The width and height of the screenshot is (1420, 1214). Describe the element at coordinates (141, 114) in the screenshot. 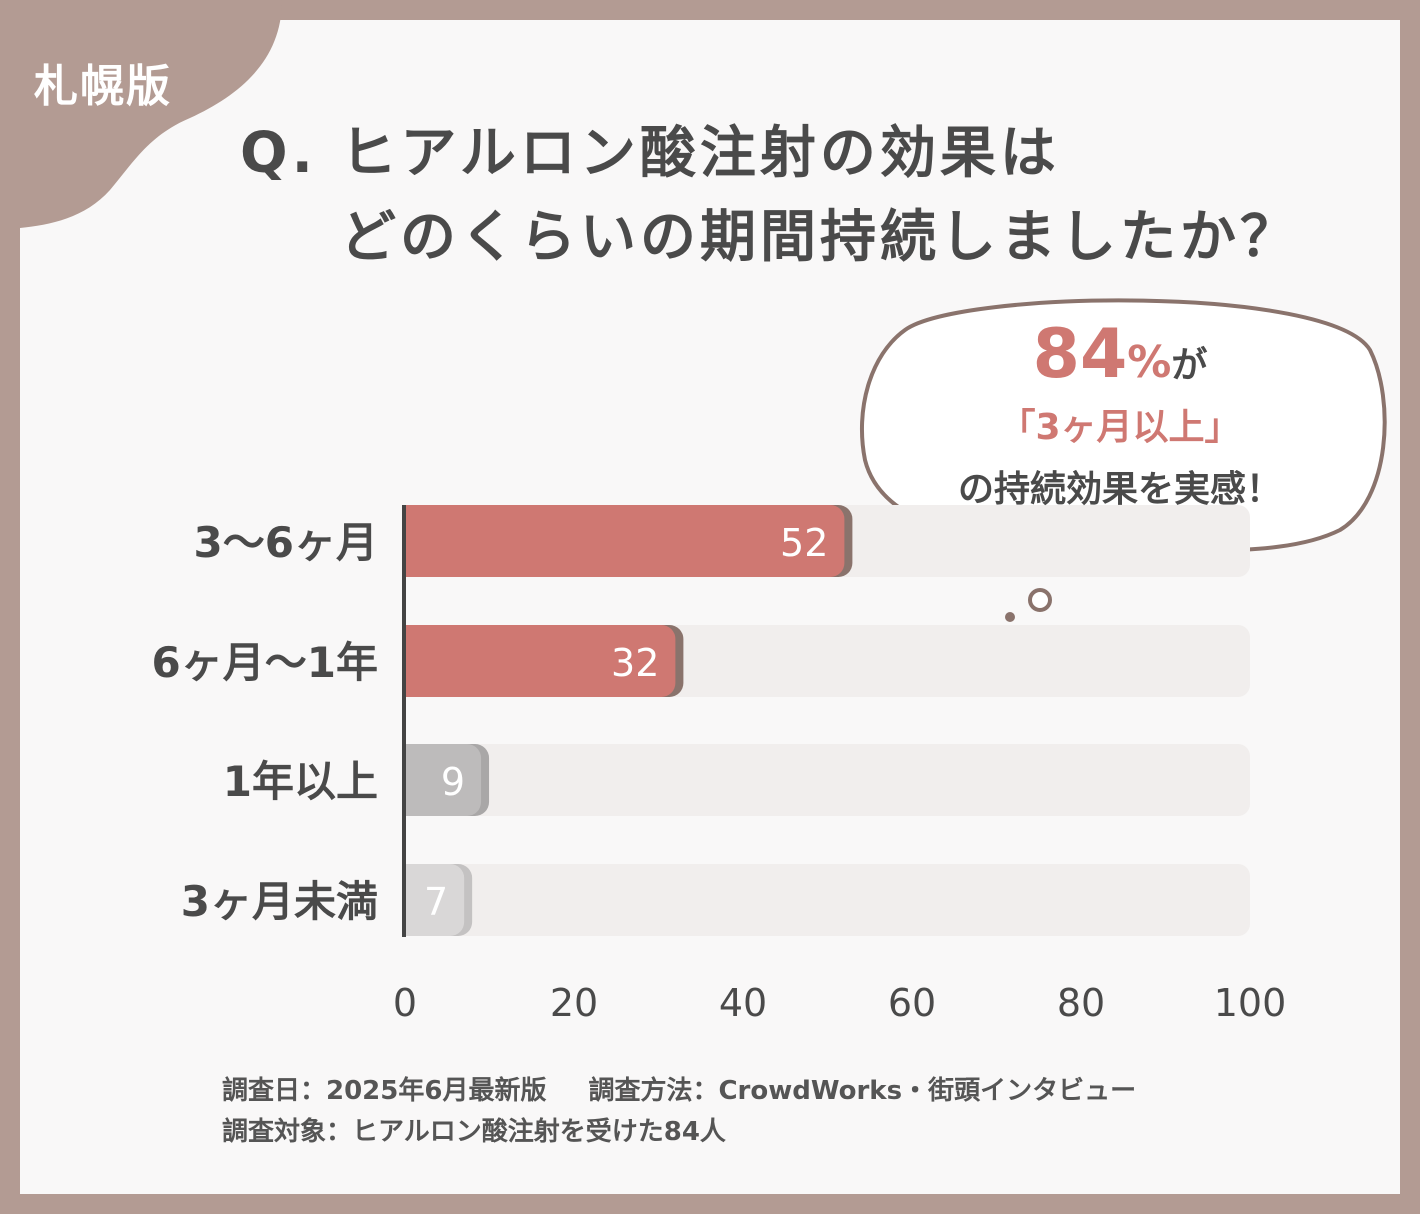

I see `edition-corner-shape` at that location.